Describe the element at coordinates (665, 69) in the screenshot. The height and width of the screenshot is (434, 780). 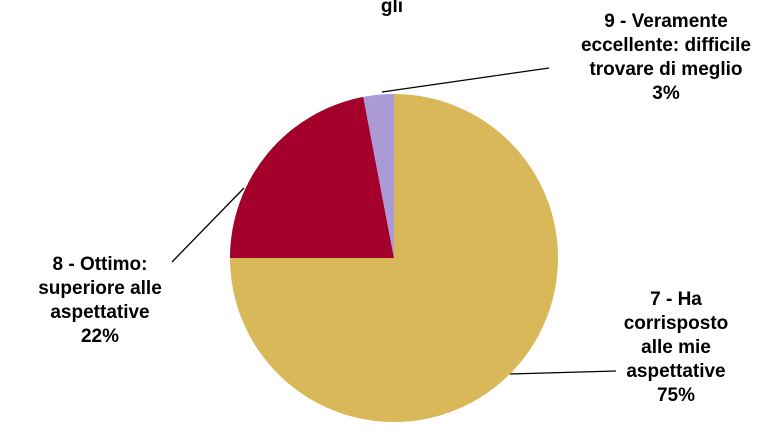
I see `slice-label-line: trovare di meglio` at that location.